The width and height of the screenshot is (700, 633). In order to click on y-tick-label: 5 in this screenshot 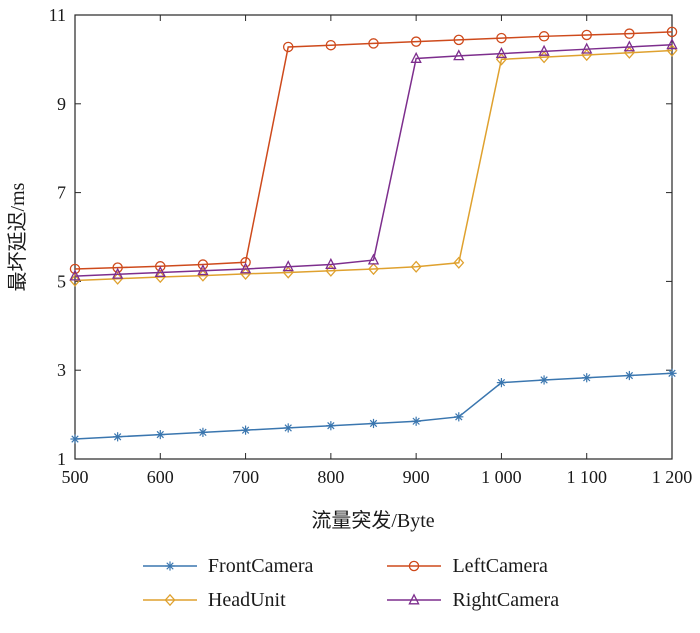, I will do `click(61, 281)`.